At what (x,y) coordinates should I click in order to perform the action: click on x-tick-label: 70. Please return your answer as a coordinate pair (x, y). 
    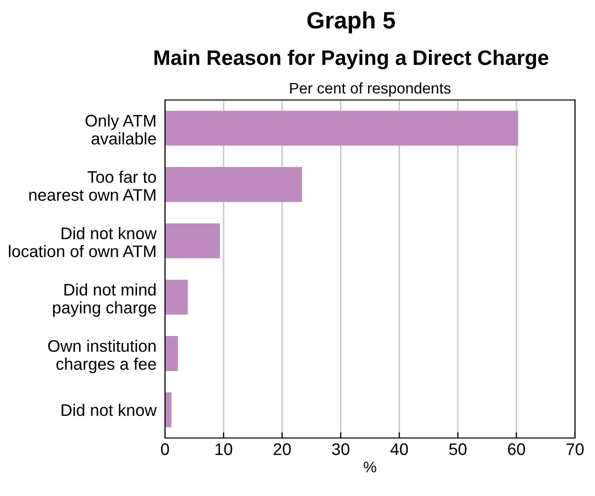
    Looking at the image, I should click on (575, 449).